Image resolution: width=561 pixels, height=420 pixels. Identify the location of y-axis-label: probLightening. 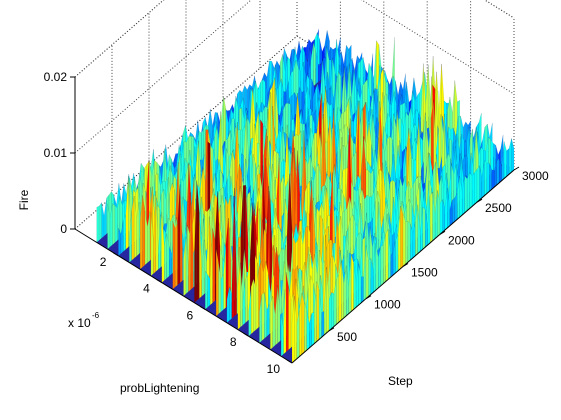
(159, 388).